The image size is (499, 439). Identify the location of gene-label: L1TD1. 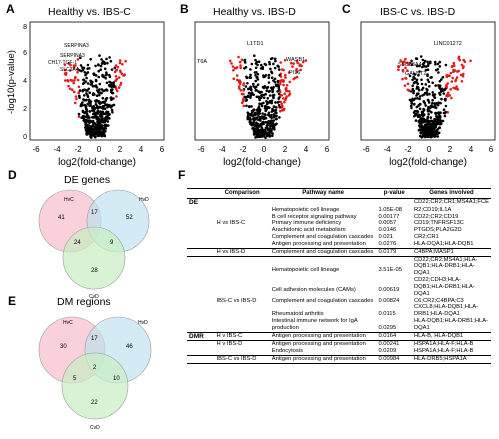
(255, 44).